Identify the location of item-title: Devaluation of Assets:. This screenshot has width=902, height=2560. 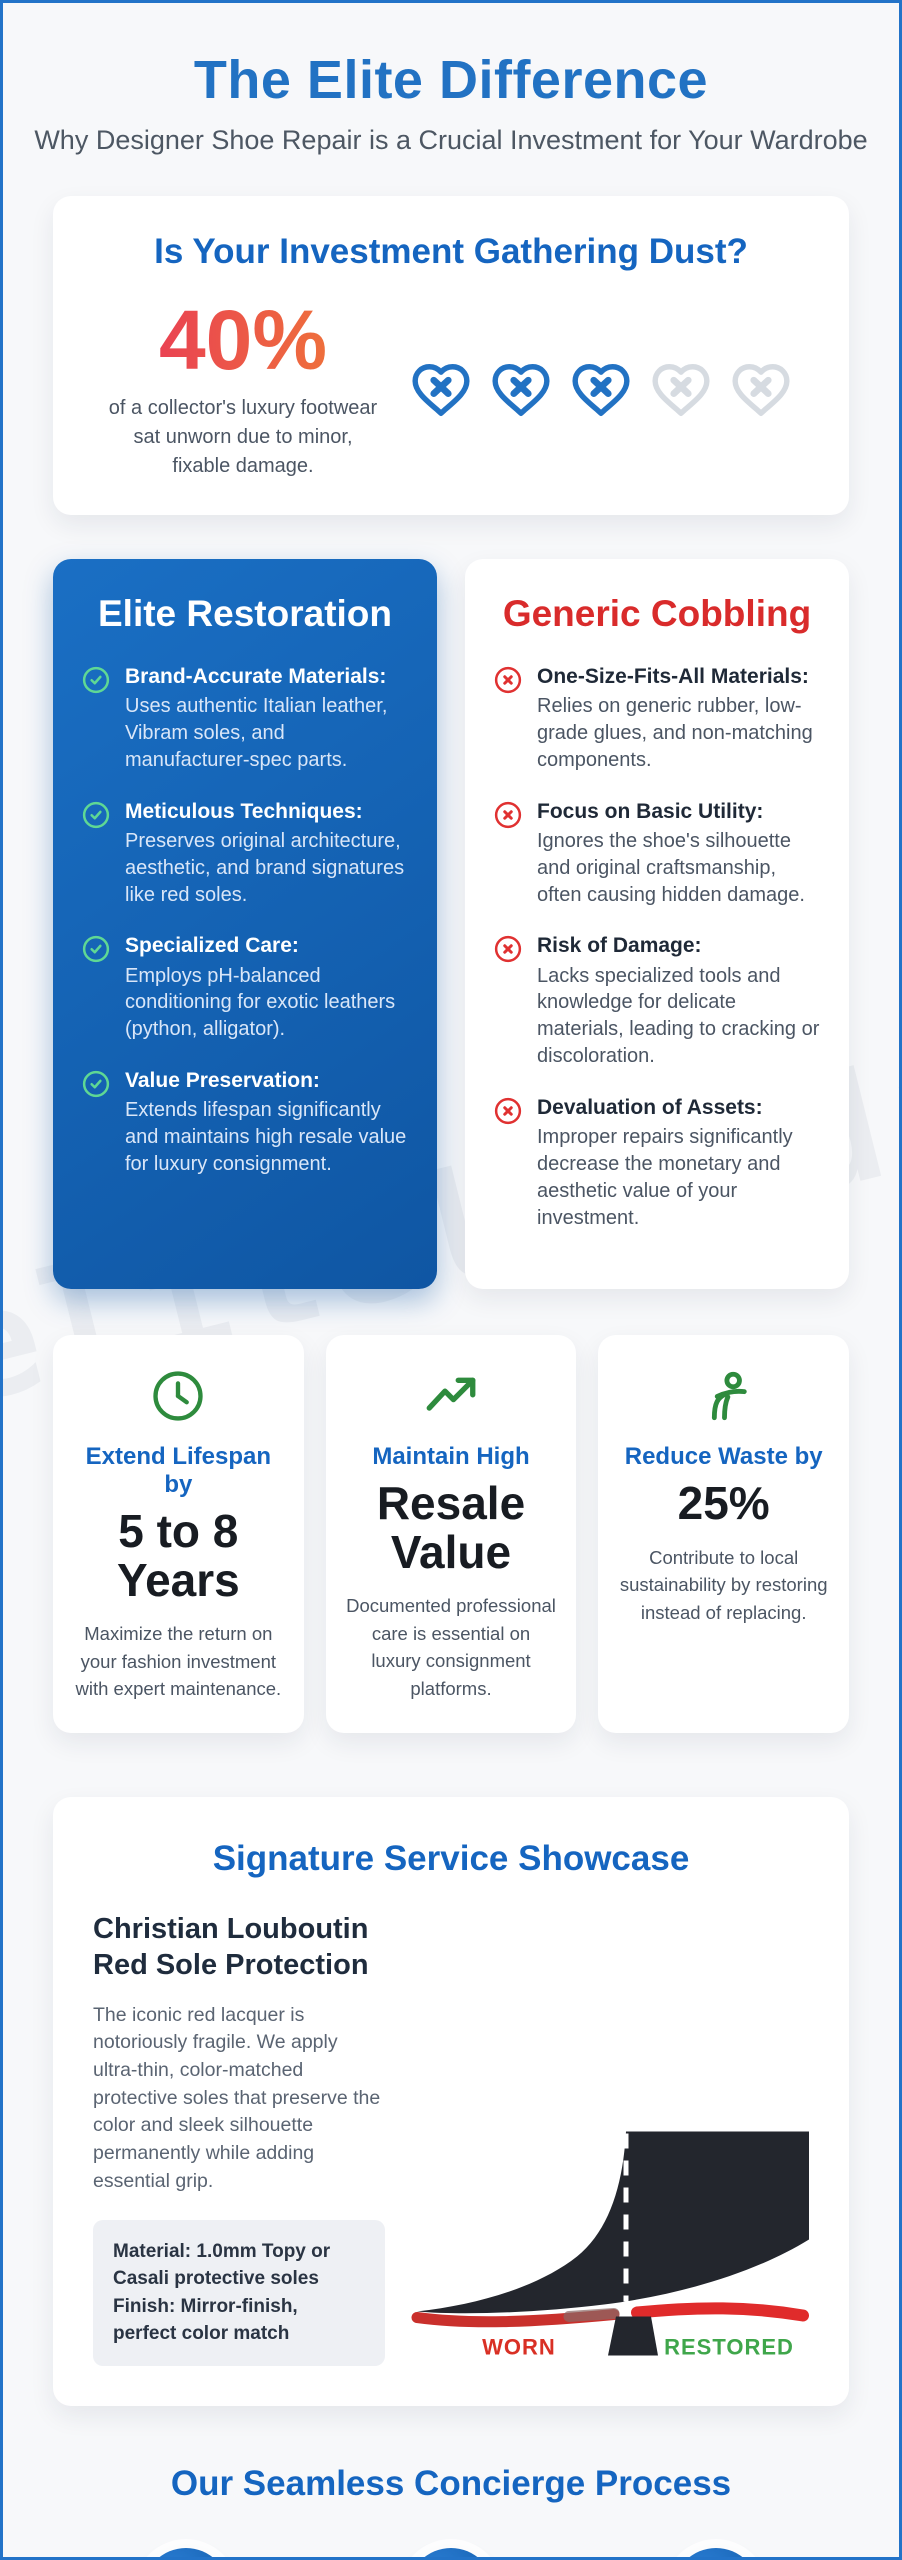
(650, 1107).